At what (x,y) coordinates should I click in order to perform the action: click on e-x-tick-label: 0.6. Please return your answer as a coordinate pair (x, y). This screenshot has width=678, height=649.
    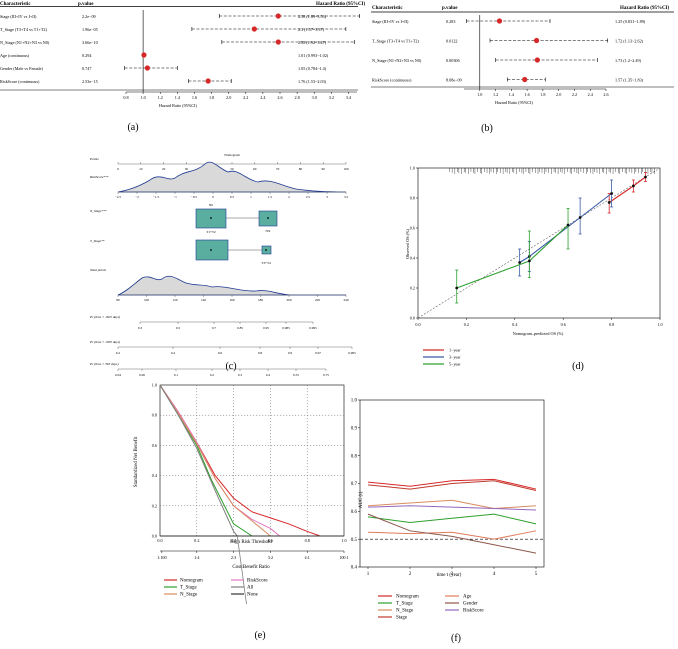
    Looking at the image, I should click on (270, 540).